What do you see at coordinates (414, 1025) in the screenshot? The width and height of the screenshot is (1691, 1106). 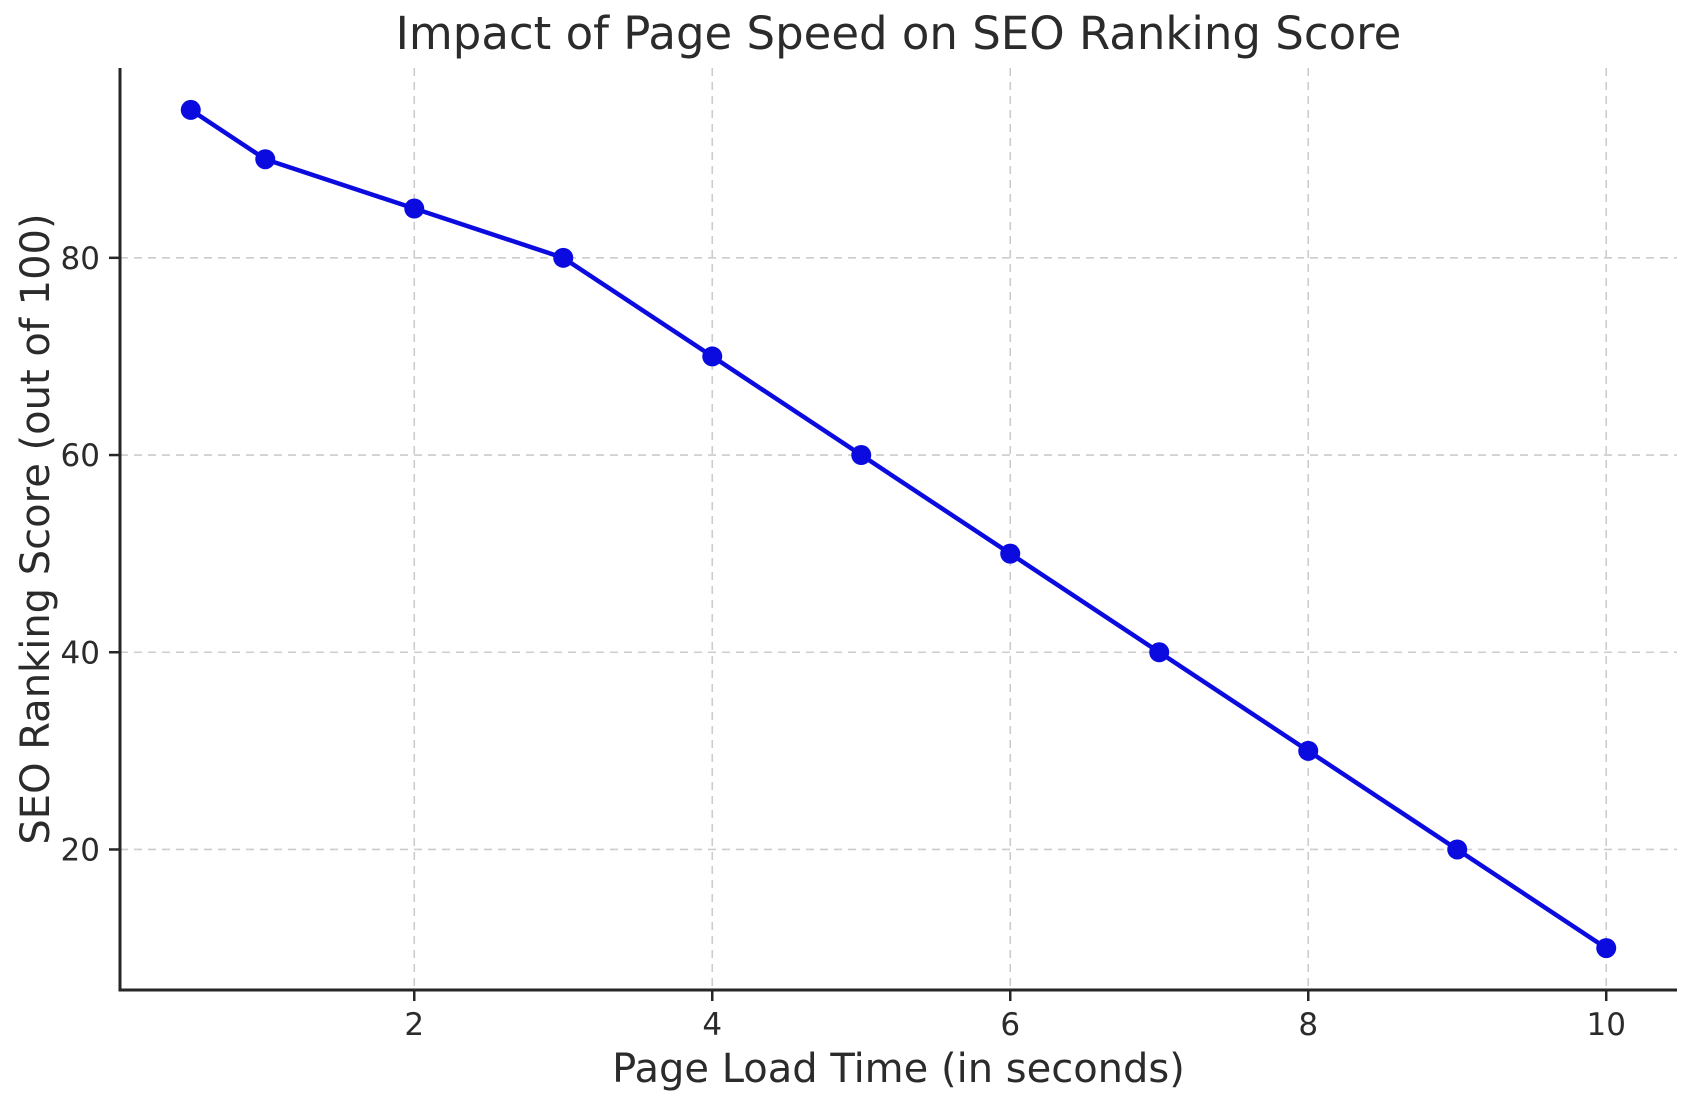 I see `x-tick-label: 2` at bounding box center [414, 1025].